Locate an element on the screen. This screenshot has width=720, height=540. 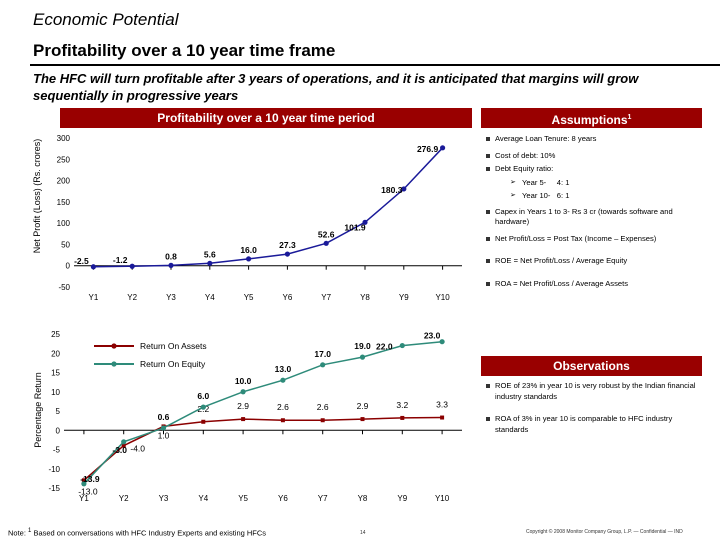
data-label: 19.0 is located at coordinates (362, 346).